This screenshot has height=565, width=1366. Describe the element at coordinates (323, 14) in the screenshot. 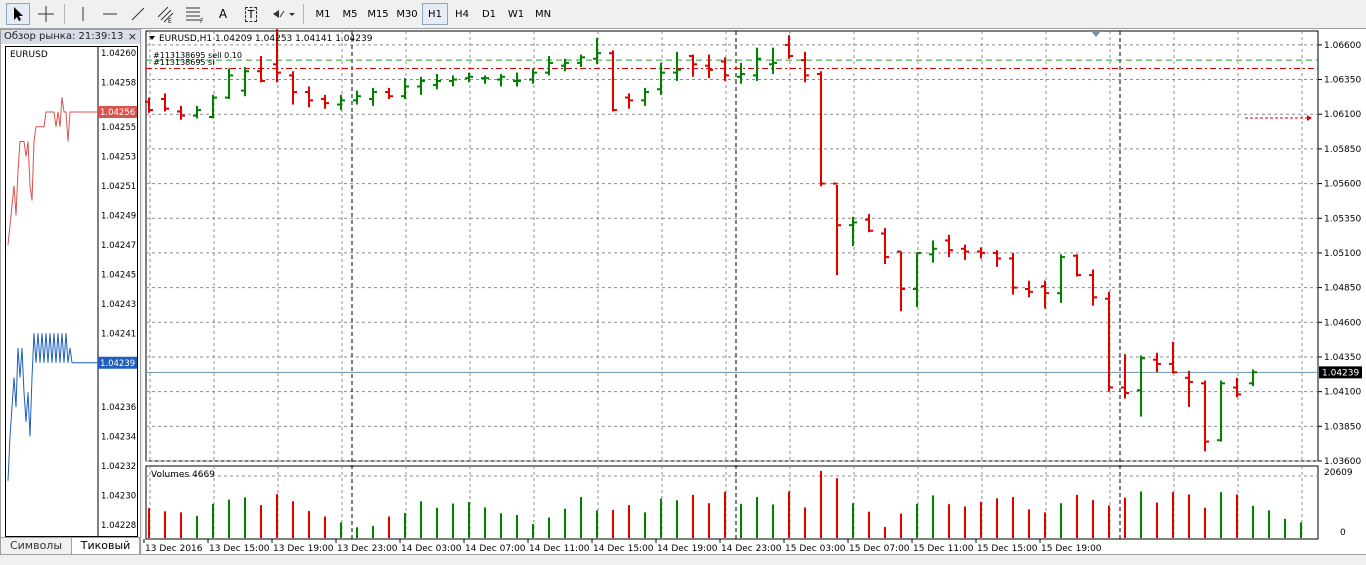

I see `timeframe-m1-button: M1` at that location.